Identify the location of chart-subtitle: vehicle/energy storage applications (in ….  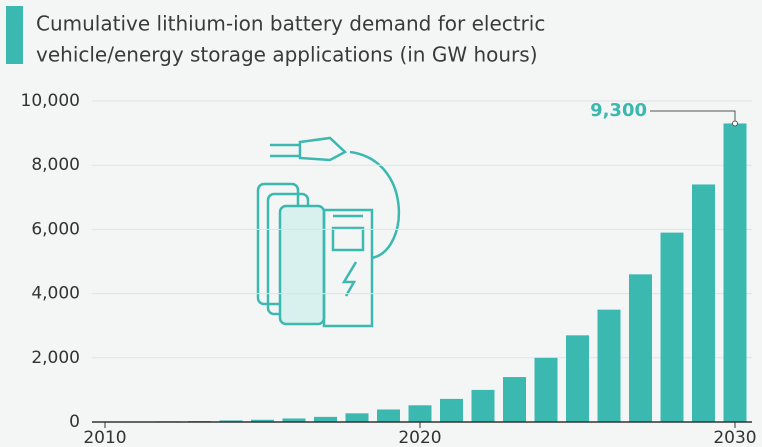
(287, 55).